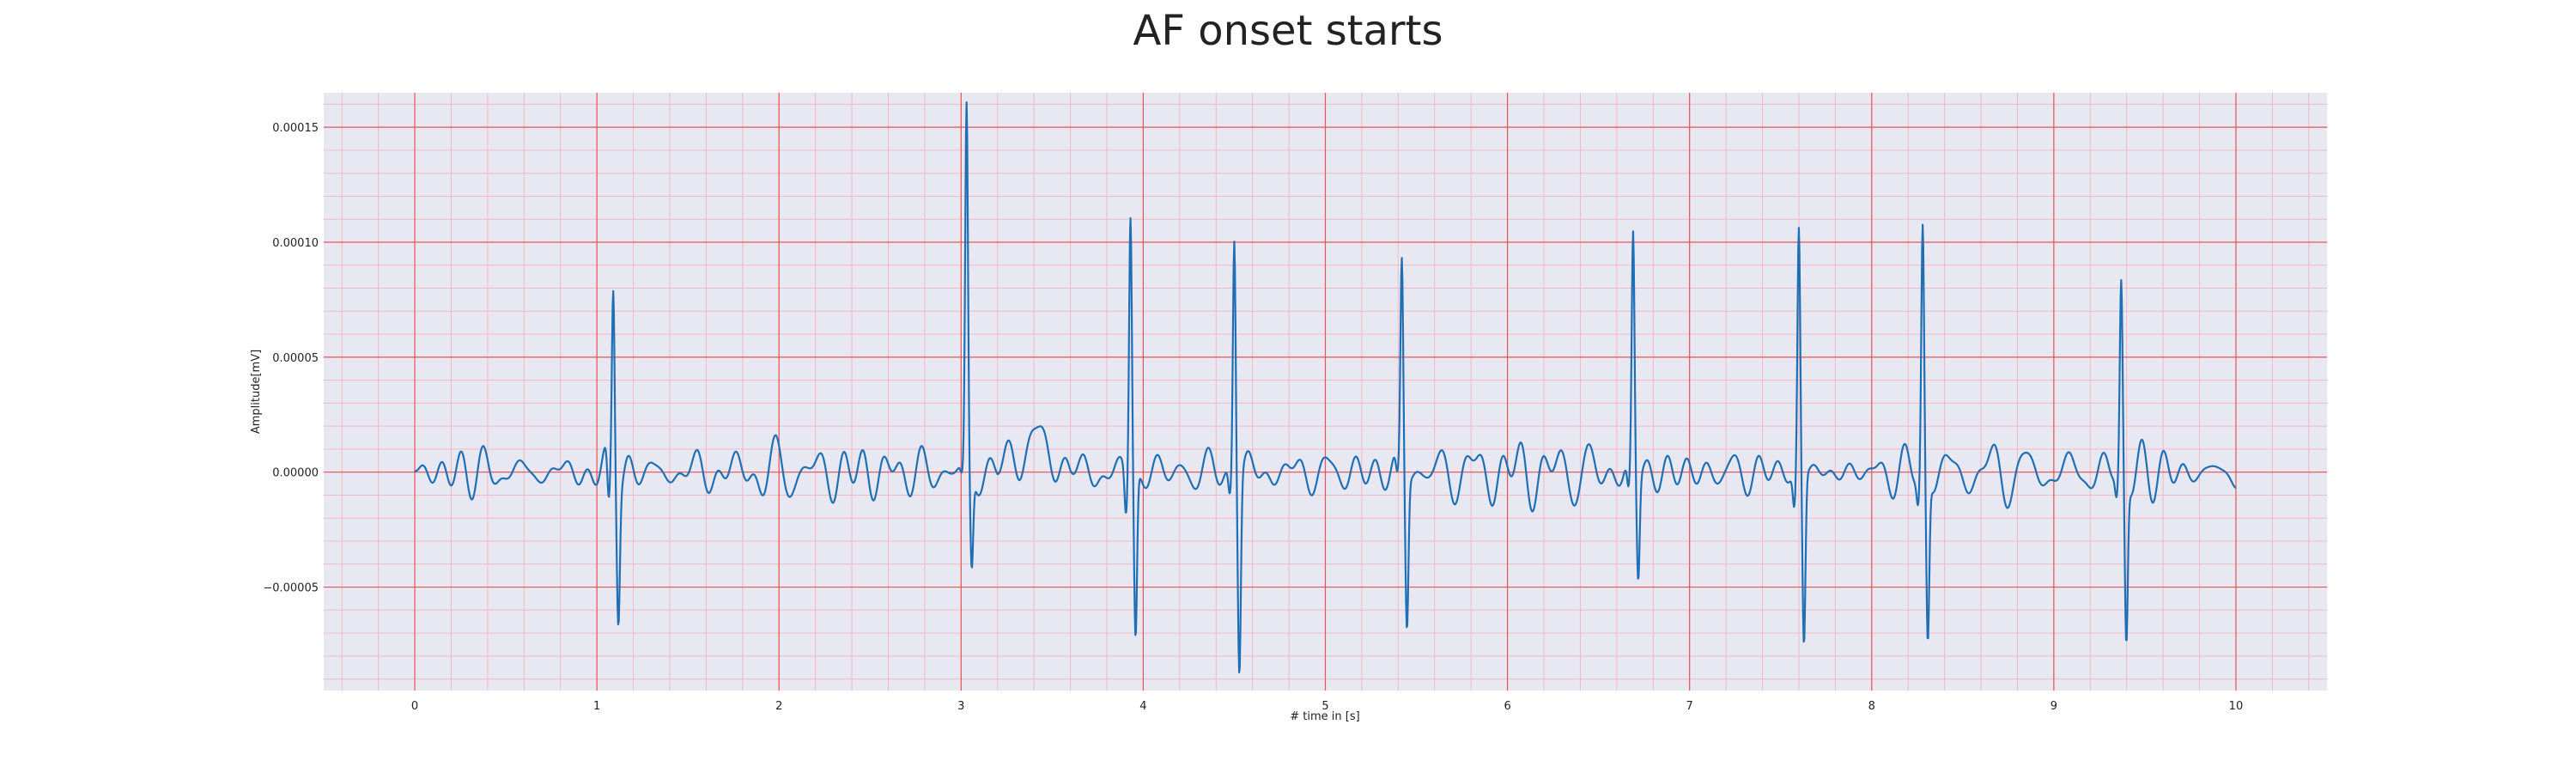 This screenshot has width=2576, height=773. I want to click on y-tick-label: 0.00015, so click(295, 128).